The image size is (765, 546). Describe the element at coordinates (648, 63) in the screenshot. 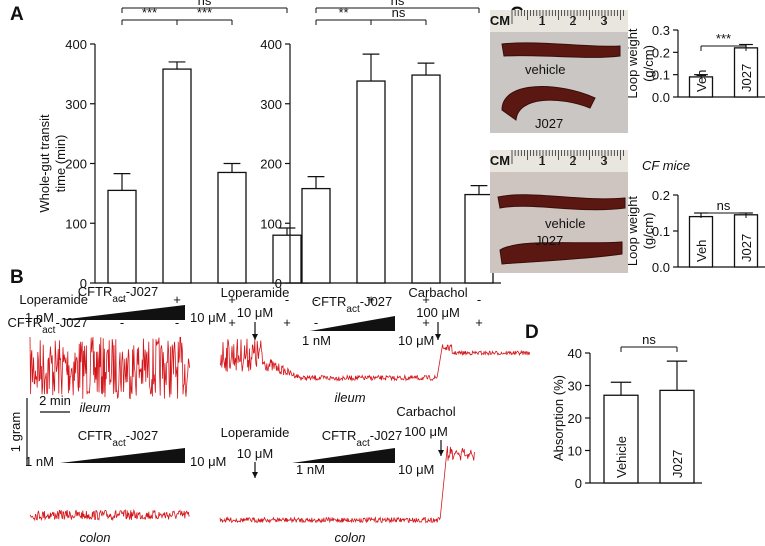

I see `y-axis-label-line: (g/cm)` at that location.